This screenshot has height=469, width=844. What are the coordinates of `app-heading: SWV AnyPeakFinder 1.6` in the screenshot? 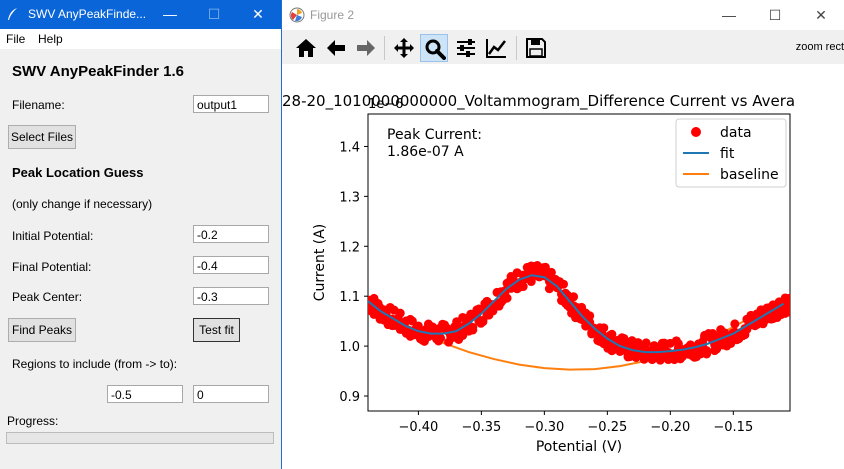 It's located at (98, 71).